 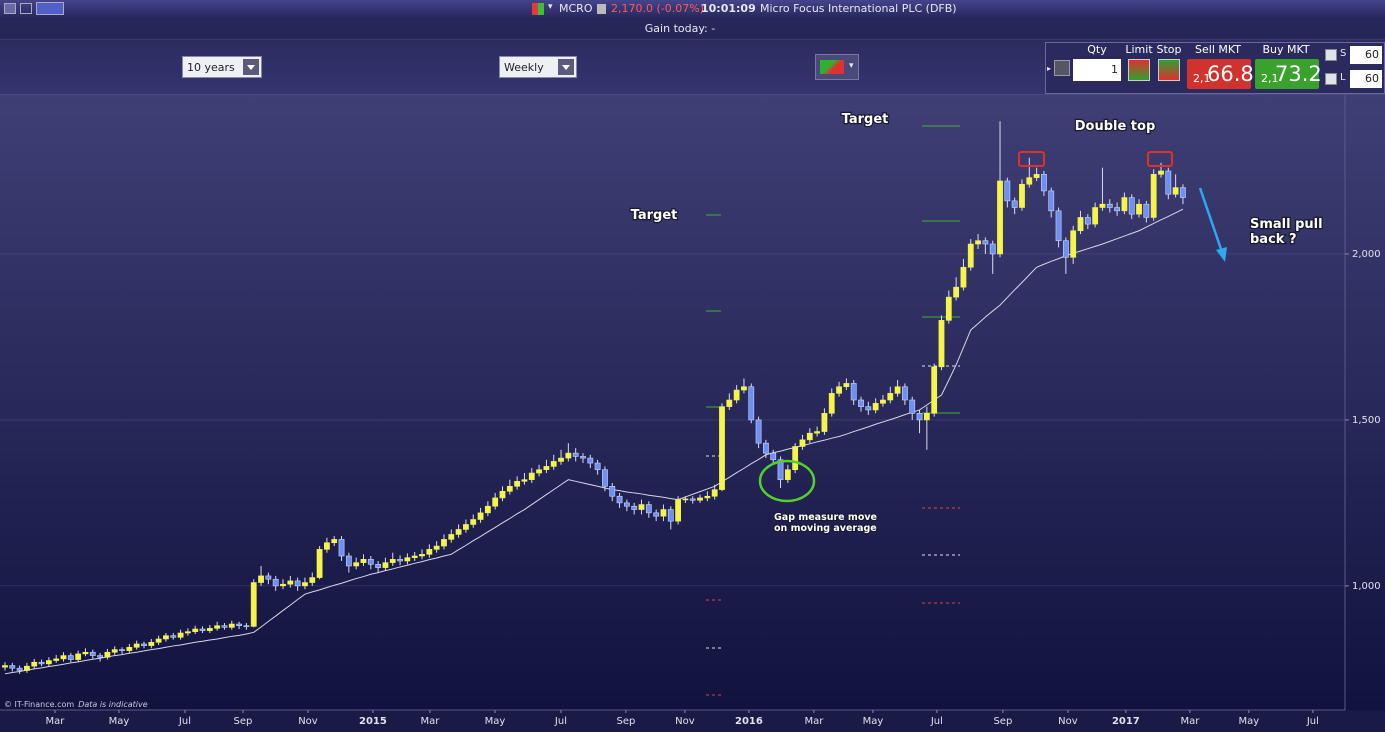 What do you see at coordinates (1139, 49) in the screenshot?
I see `limit-label: Limit` at bounding box center [1139, 49].